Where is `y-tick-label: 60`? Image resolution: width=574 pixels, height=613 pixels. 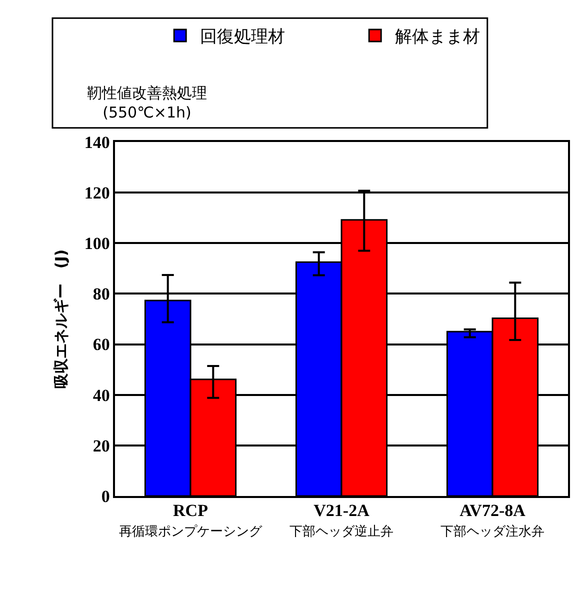
y-tick-label: 60 is located at coordinates (101, 344).